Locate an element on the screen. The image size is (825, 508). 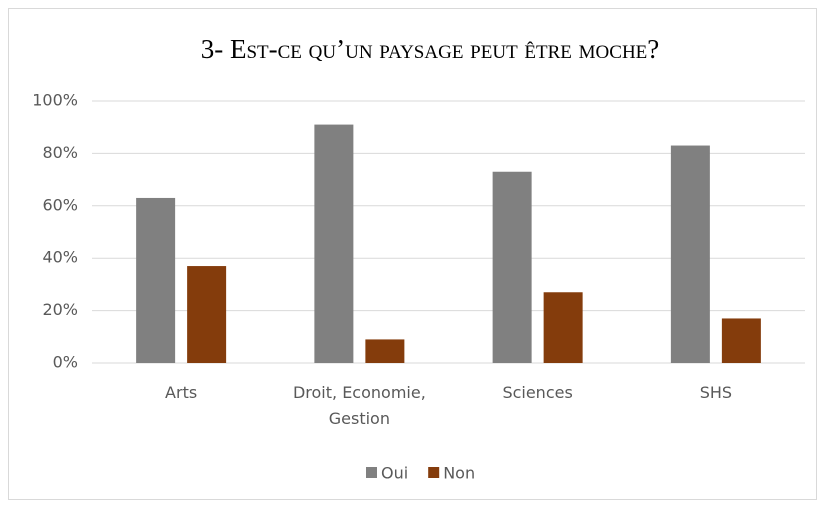
y-tick-label: 100% is located at coordinates (55, 100).